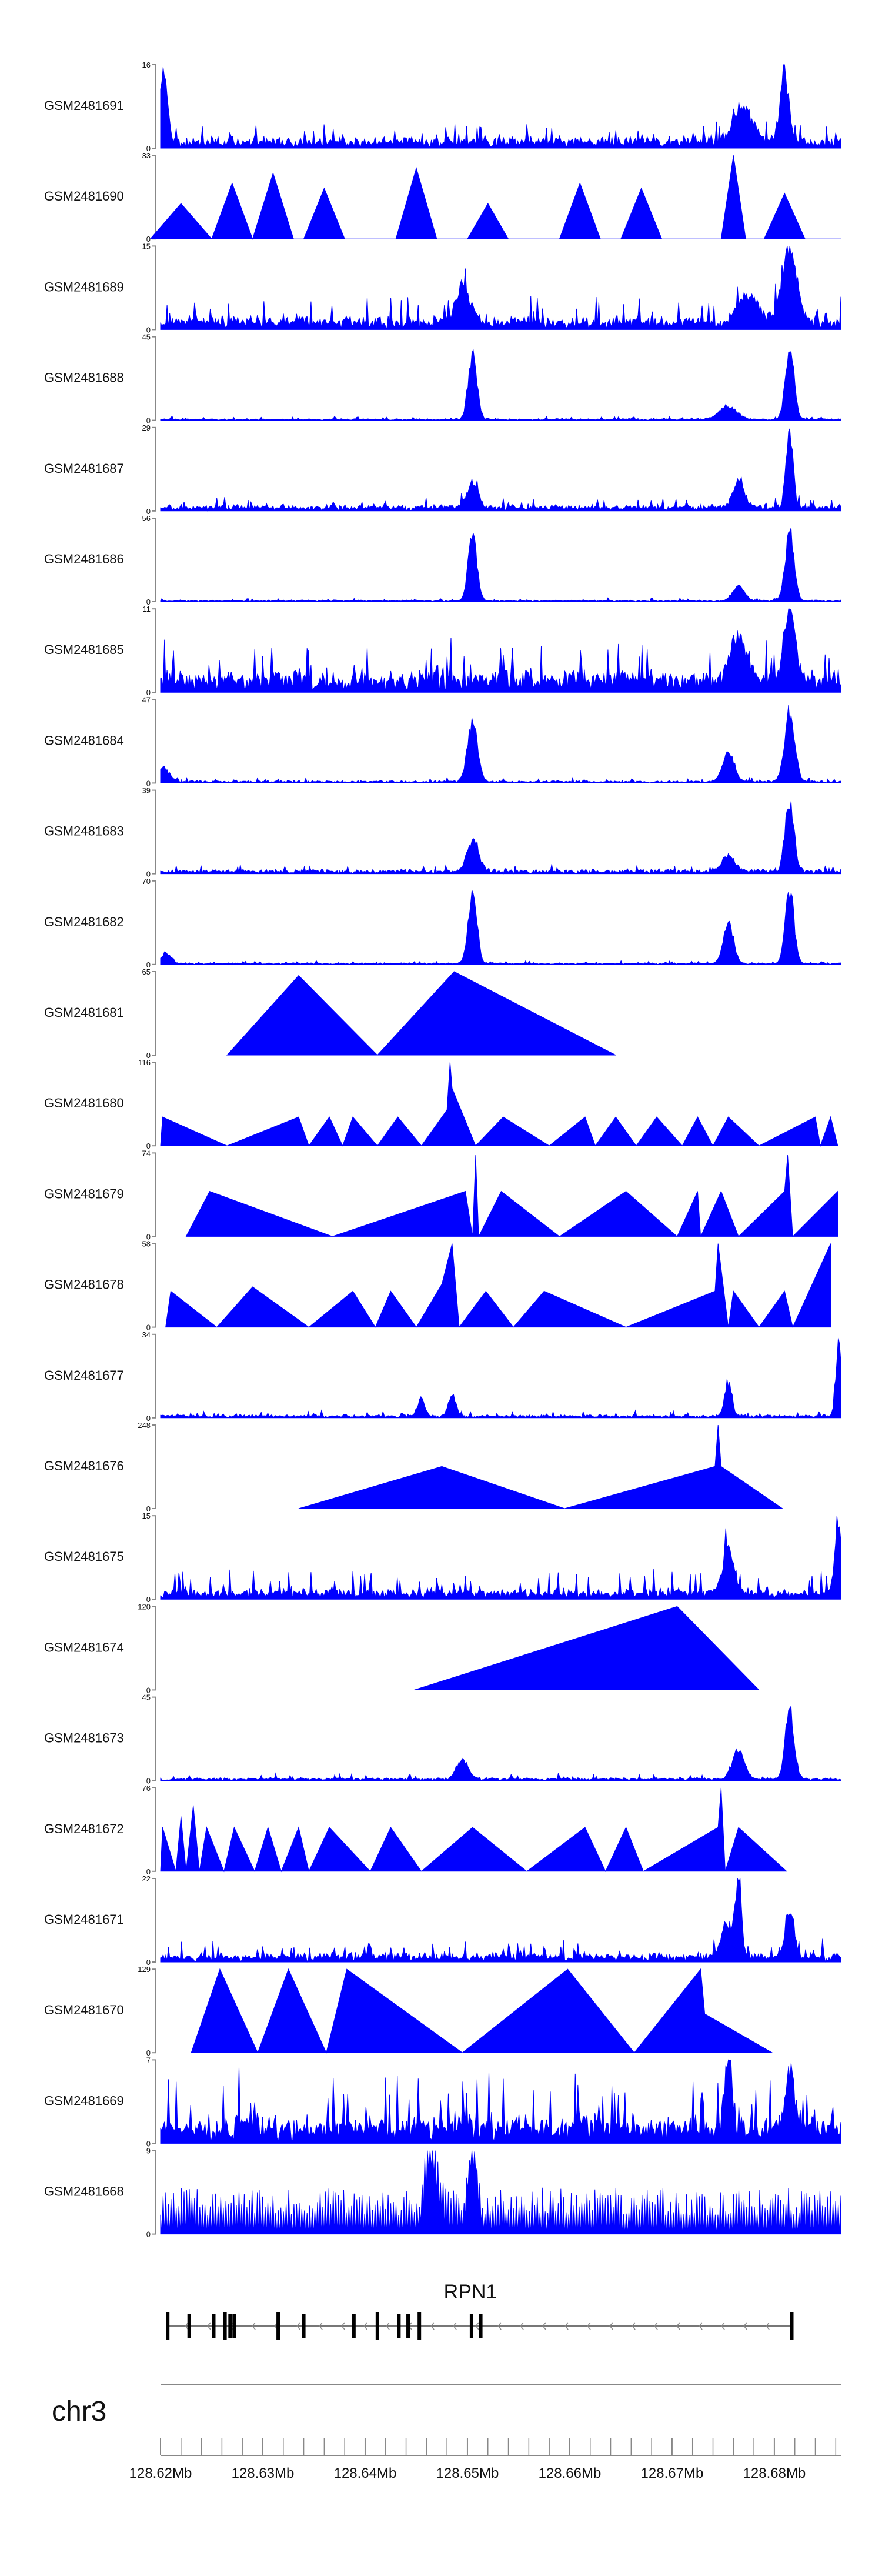 This screenshot has height=2576, width=882. I want to click on track-label: GSM2481684, so click(84, 740).